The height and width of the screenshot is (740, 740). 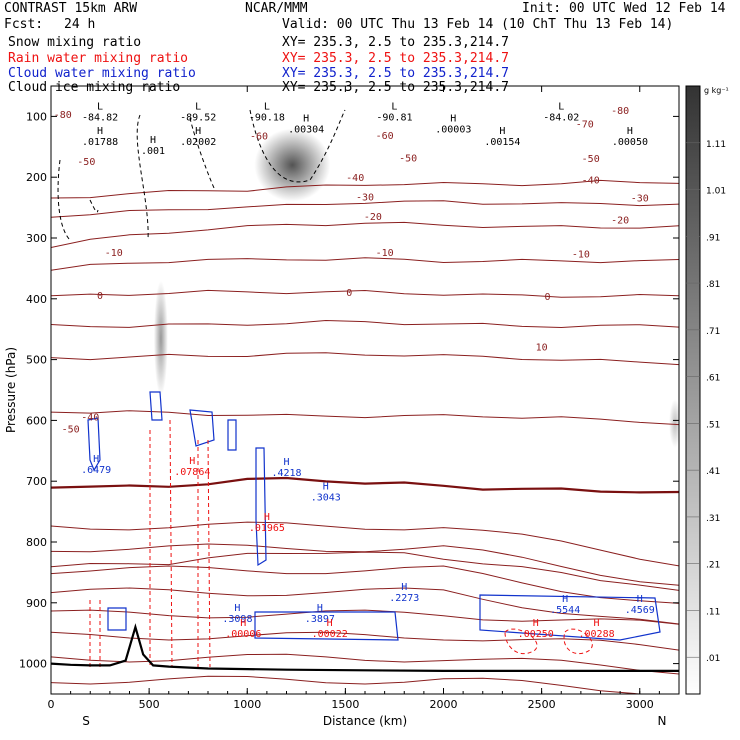 I want to click on colorbar-label: .21, so click(x=713, y=566).